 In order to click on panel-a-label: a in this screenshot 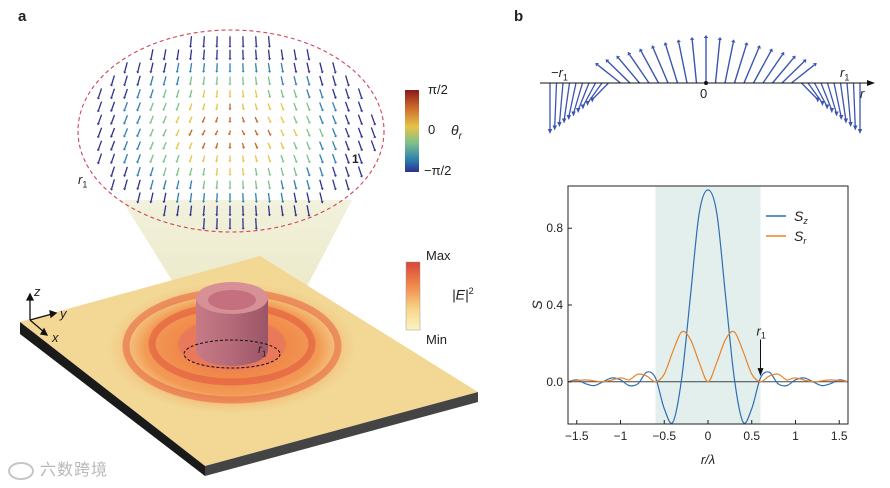, I will do `click(22, 16)`.